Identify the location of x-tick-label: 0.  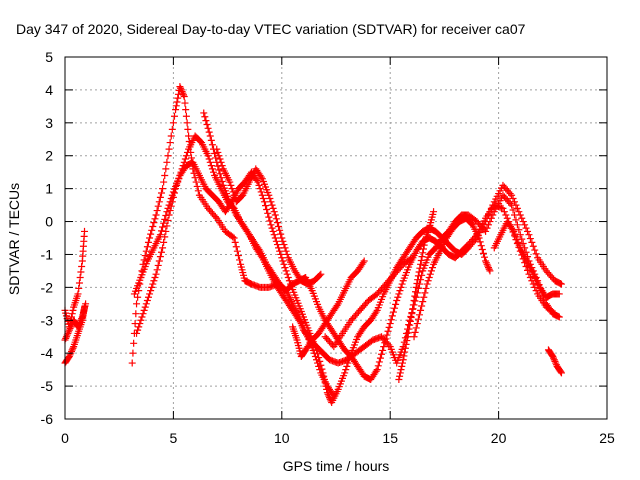
(65, 438).